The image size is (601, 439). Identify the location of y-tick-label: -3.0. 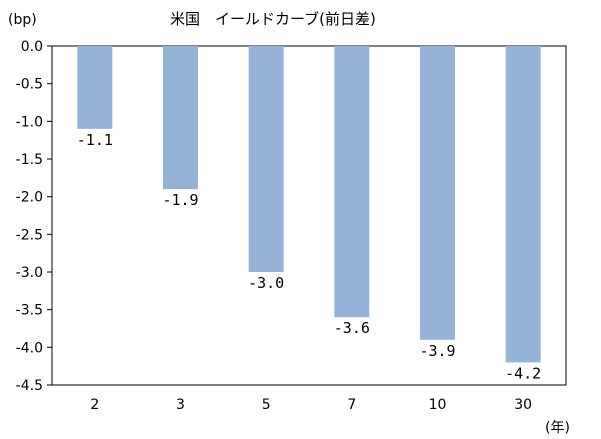
(29, 273).